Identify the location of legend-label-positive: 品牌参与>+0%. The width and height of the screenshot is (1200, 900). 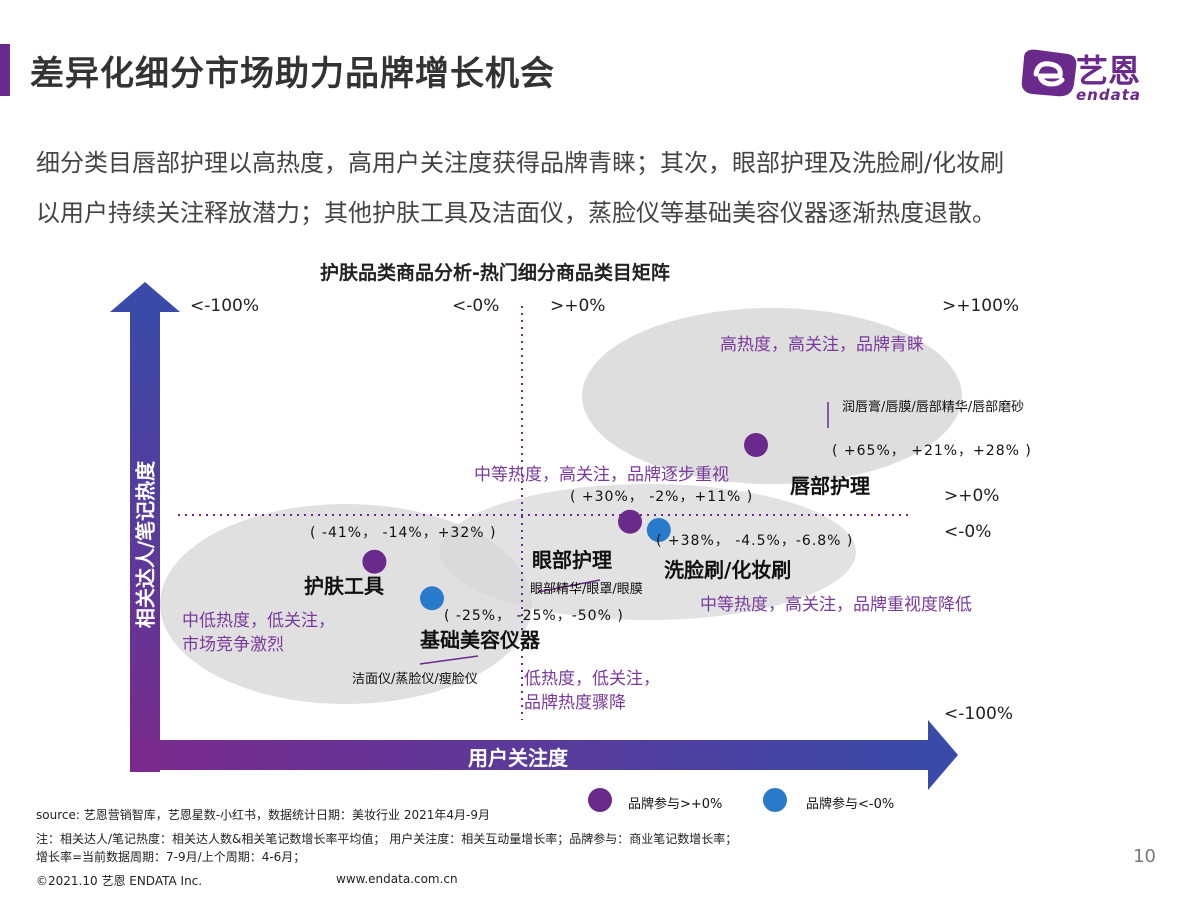
(675, 804).